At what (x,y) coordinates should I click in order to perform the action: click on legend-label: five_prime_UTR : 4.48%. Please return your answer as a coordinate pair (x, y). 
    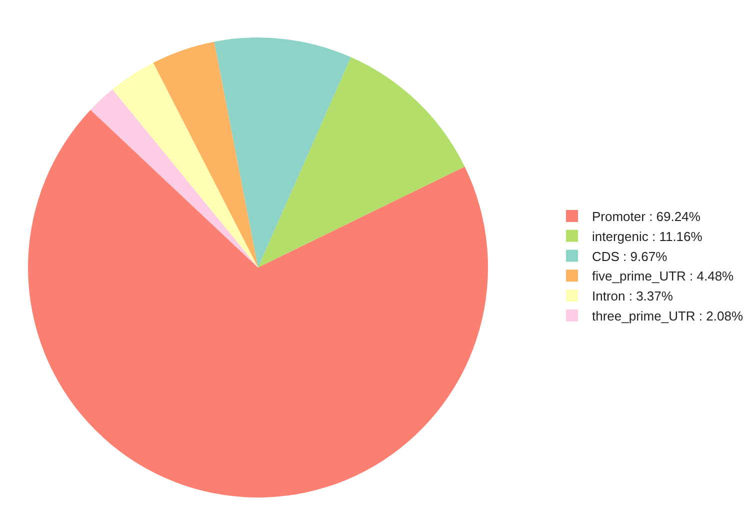
    Looking at the image, I should click on (663, 276).